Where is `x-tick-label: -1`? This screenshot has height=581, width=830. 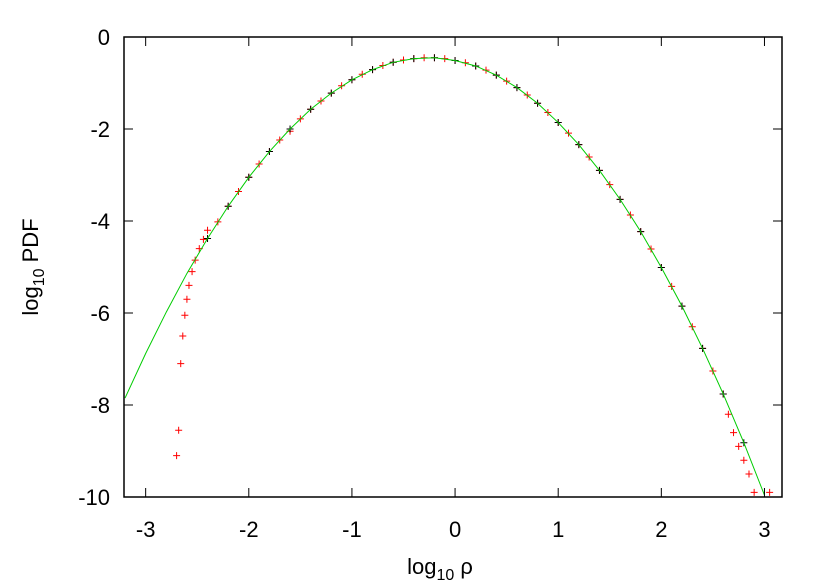
x-tick-label: -1 is located at coordinates (352, 529).